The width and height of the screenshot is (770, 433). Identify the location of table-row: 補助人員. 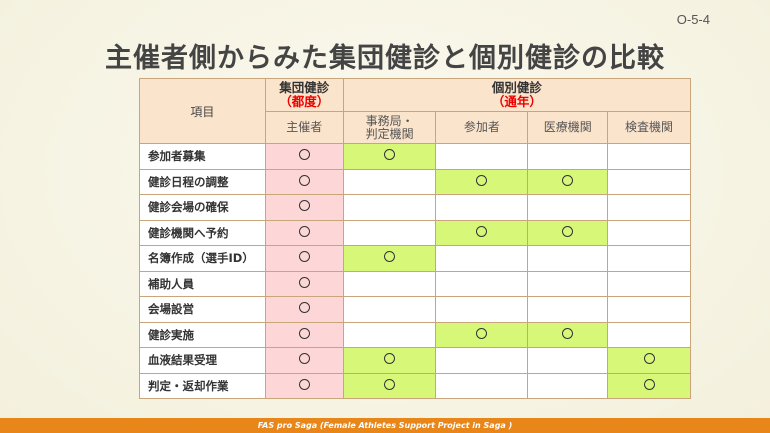
(415, 283).